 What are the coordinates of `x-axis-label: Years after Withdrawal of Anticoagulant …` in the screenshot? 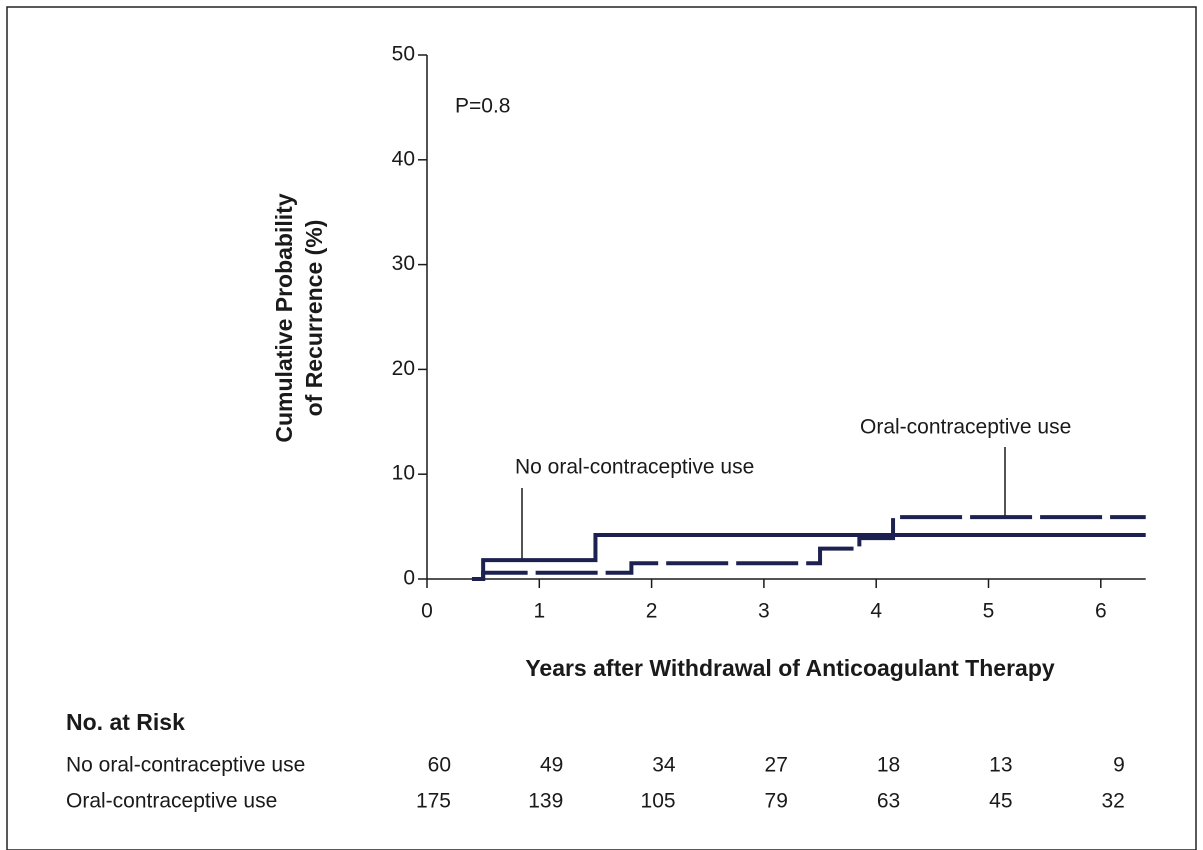 It's located at (790, 668).